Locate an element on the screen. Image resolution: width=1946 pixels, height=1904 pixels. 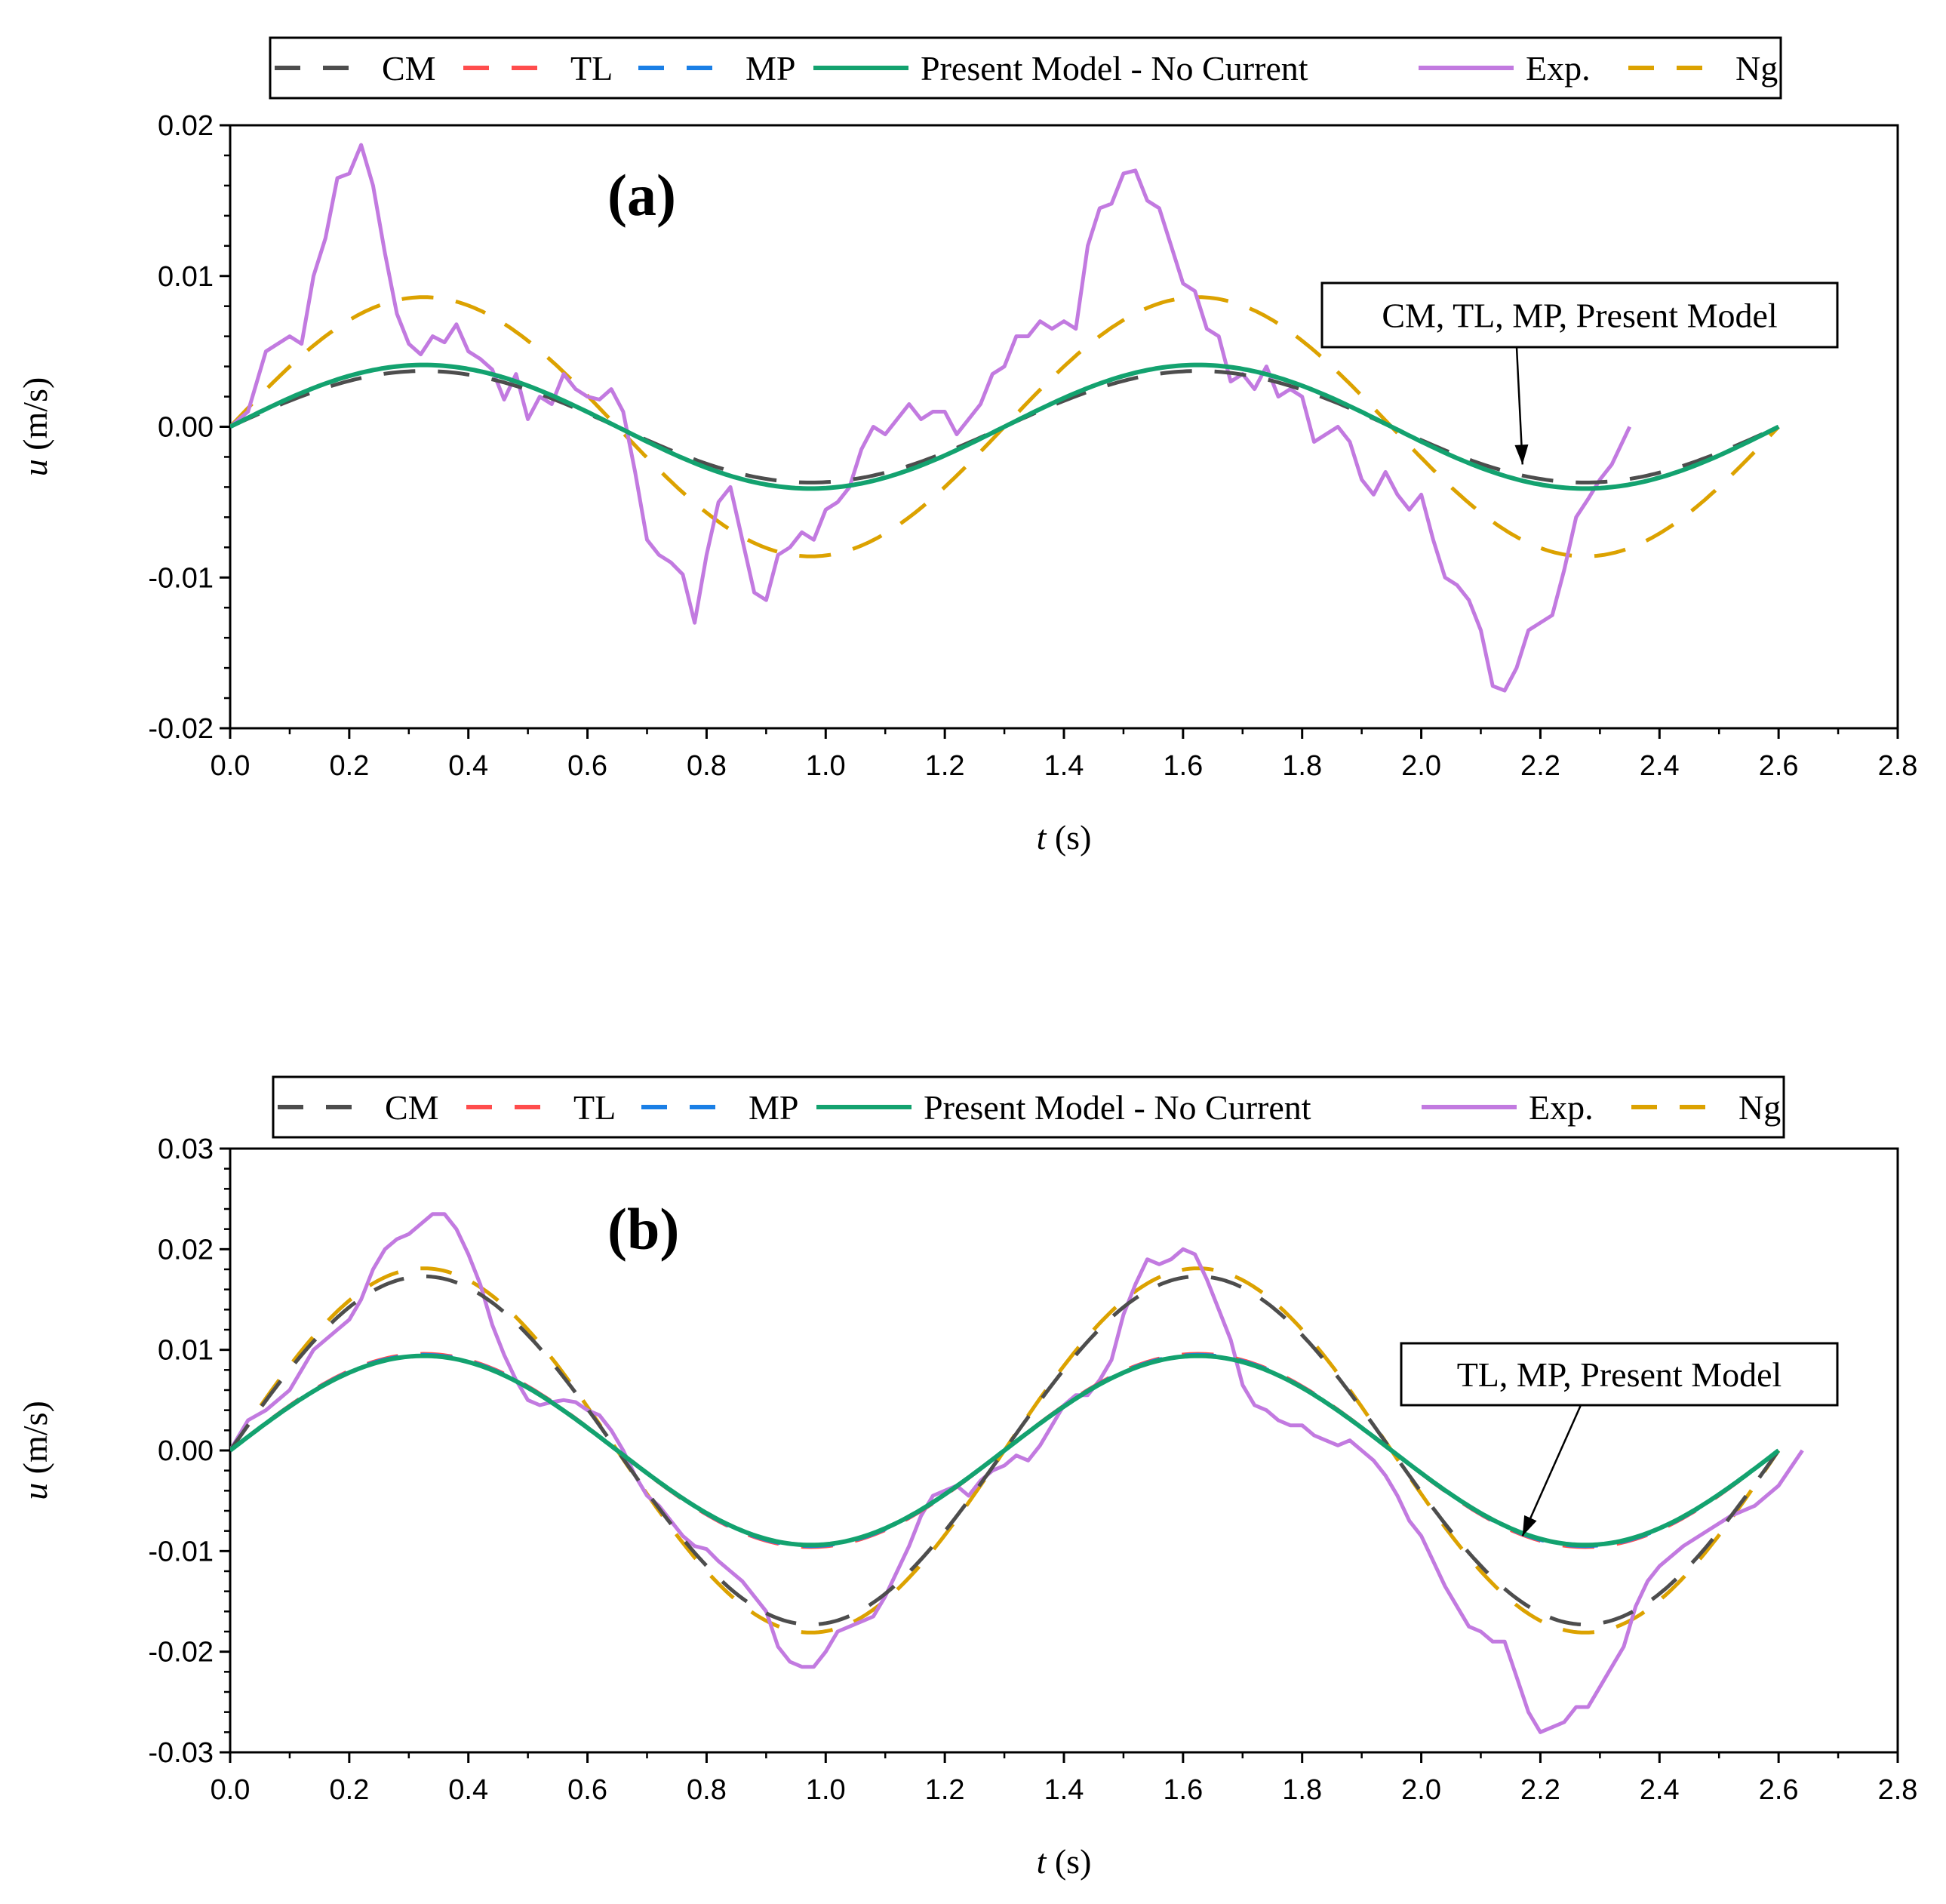
annotation-text: CM, TL, MP, Present Model is located at coordinates (1579, 316).